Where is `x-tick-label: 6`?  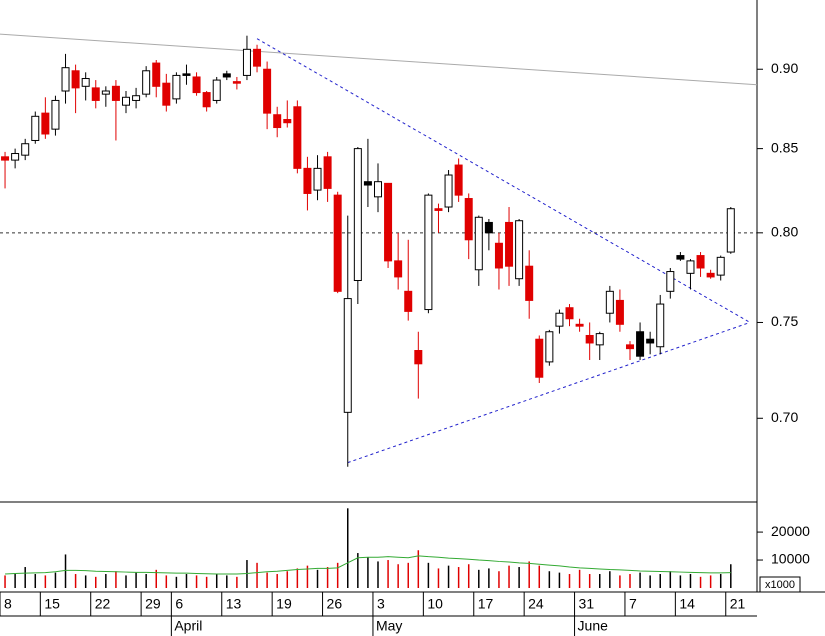
x-tick-label: 6 is located at coordinates (179, 604).